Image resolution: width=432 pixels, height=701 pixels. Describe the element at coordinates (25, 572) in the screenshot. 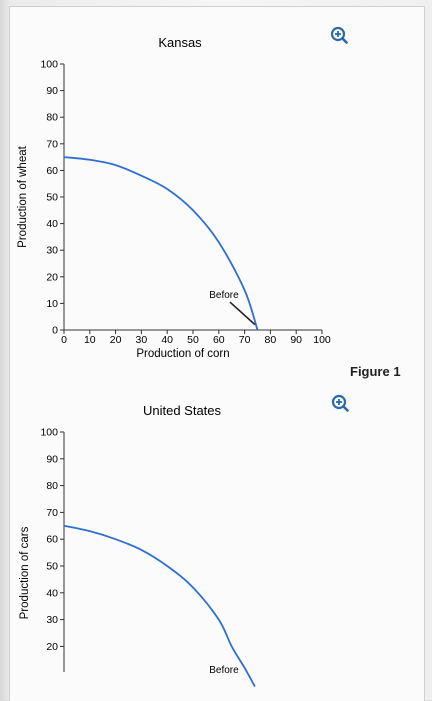

I see `y-axis-label: Production of cars` at that location.